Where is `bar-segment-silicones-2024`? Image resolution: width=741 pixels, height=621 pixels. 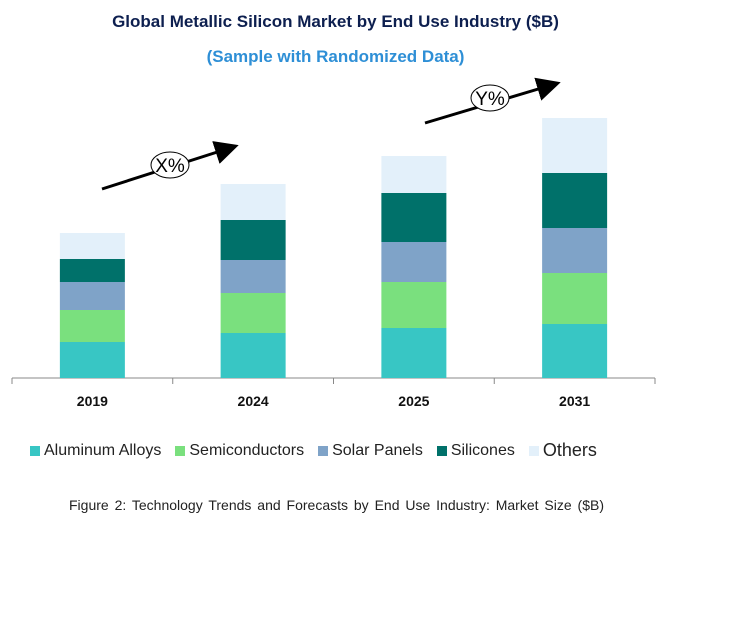 bar-segment-silicones-2024 is located at coordinates (253, 240).